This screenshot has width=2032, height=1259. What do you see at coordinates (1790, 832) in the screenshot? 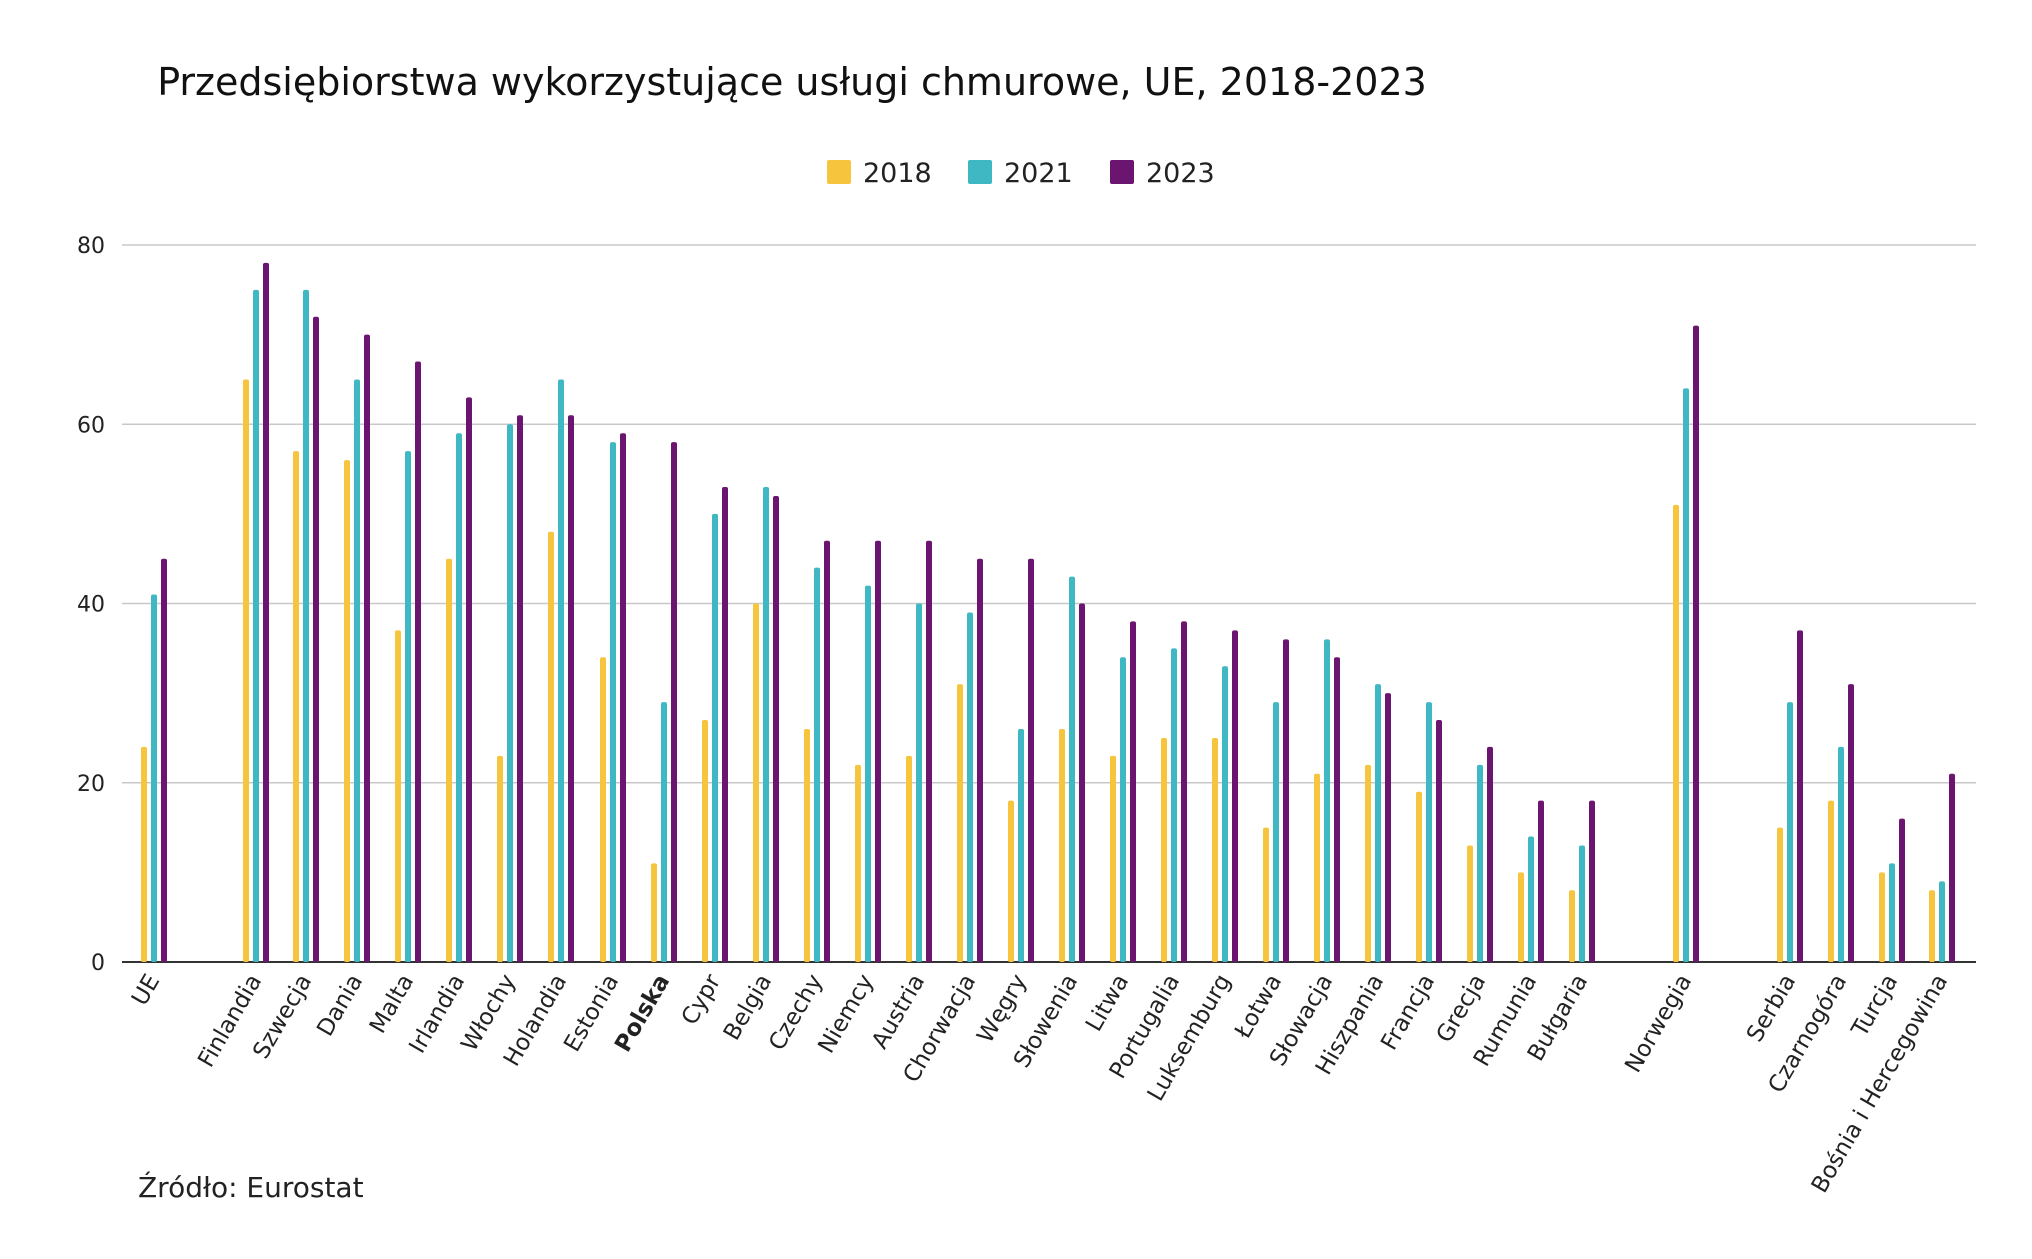
I see `bar-2021-serbia` at bounding box center [1790, 832].